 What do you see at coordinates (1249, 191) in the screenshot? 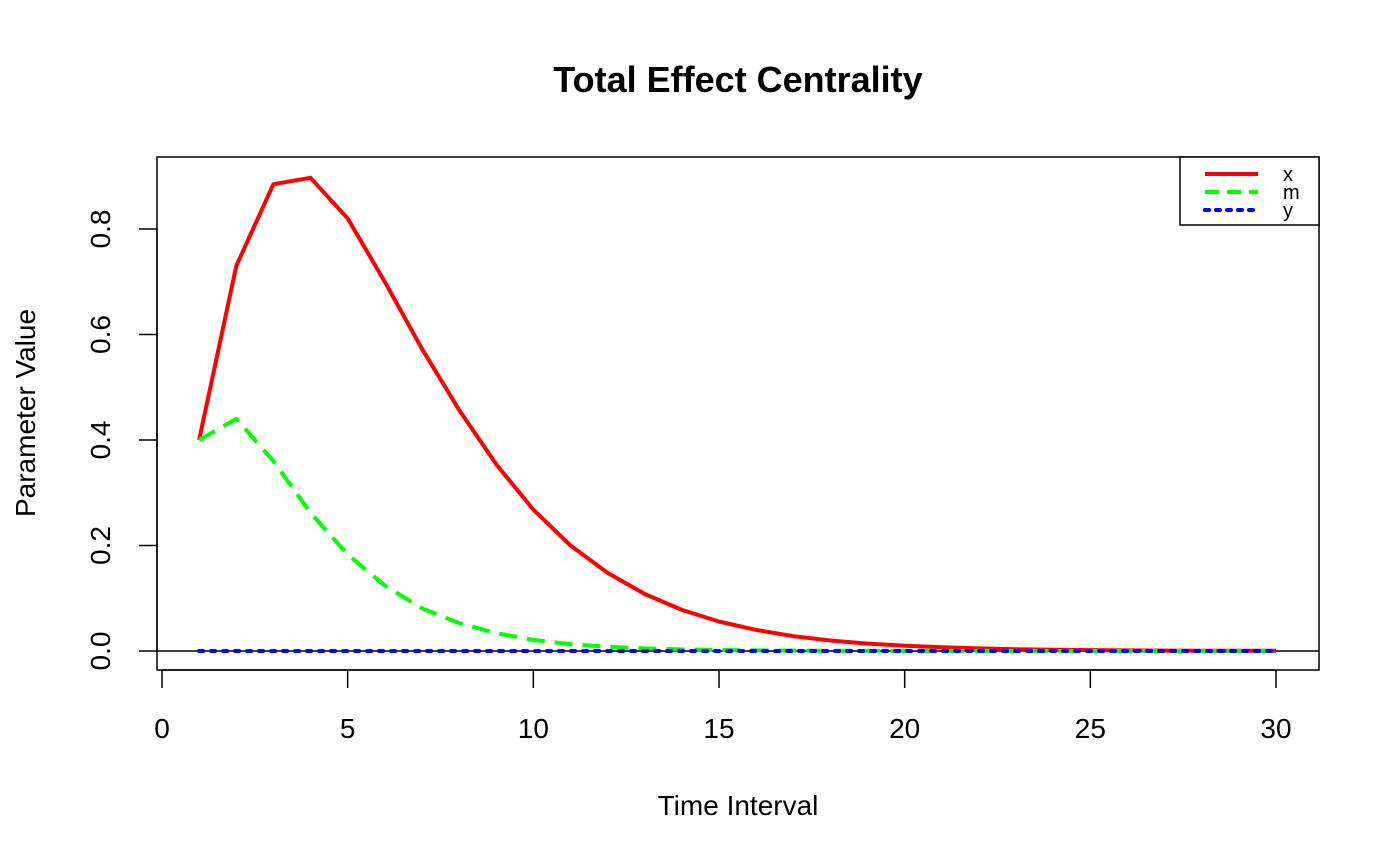
I see `legend: xmy` at bounding box center [1249, 191].